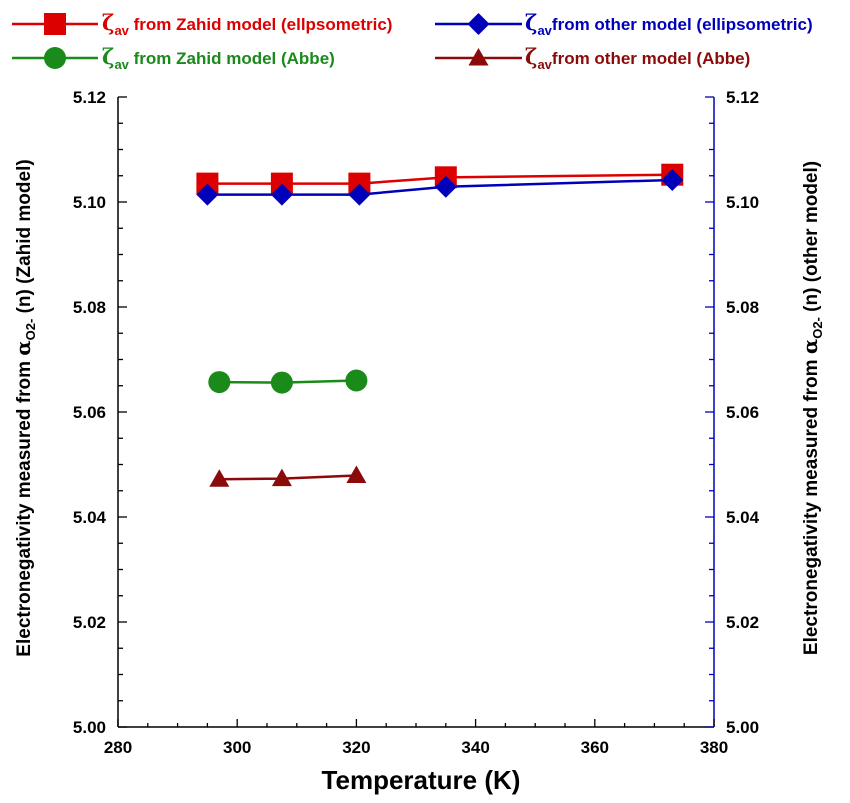 Image resolution: width=850 pixels, height=803 pixels. I want to click on series-line, so click(288, 477).